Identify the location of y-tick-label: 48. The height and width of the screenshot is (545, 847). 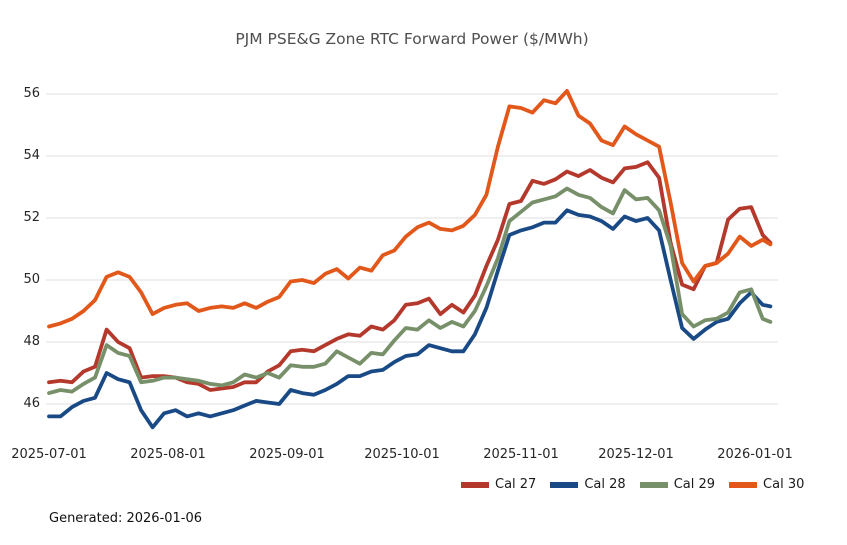
(31, 341).